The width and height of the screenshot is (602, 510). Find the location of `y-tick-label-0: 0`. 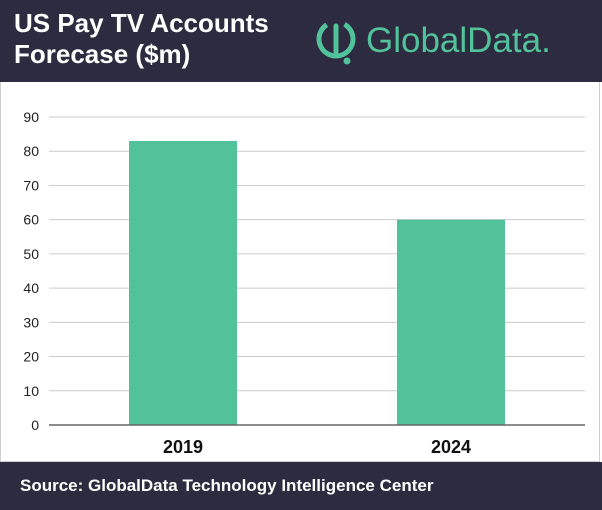

y-tick-label-0: 0 is located at coordinates (35, 425).